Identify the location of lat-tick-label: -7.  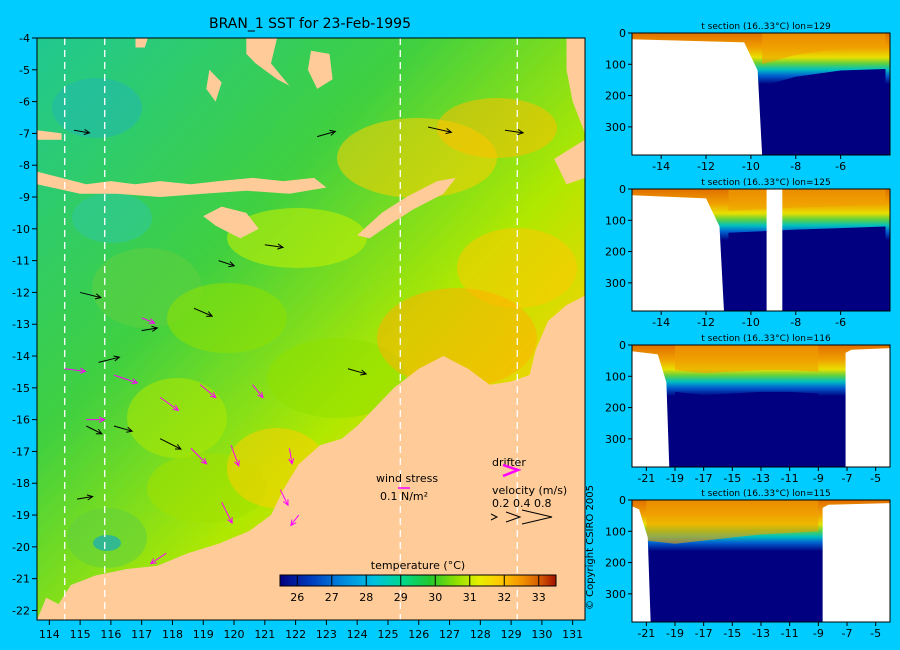
(24, 133).